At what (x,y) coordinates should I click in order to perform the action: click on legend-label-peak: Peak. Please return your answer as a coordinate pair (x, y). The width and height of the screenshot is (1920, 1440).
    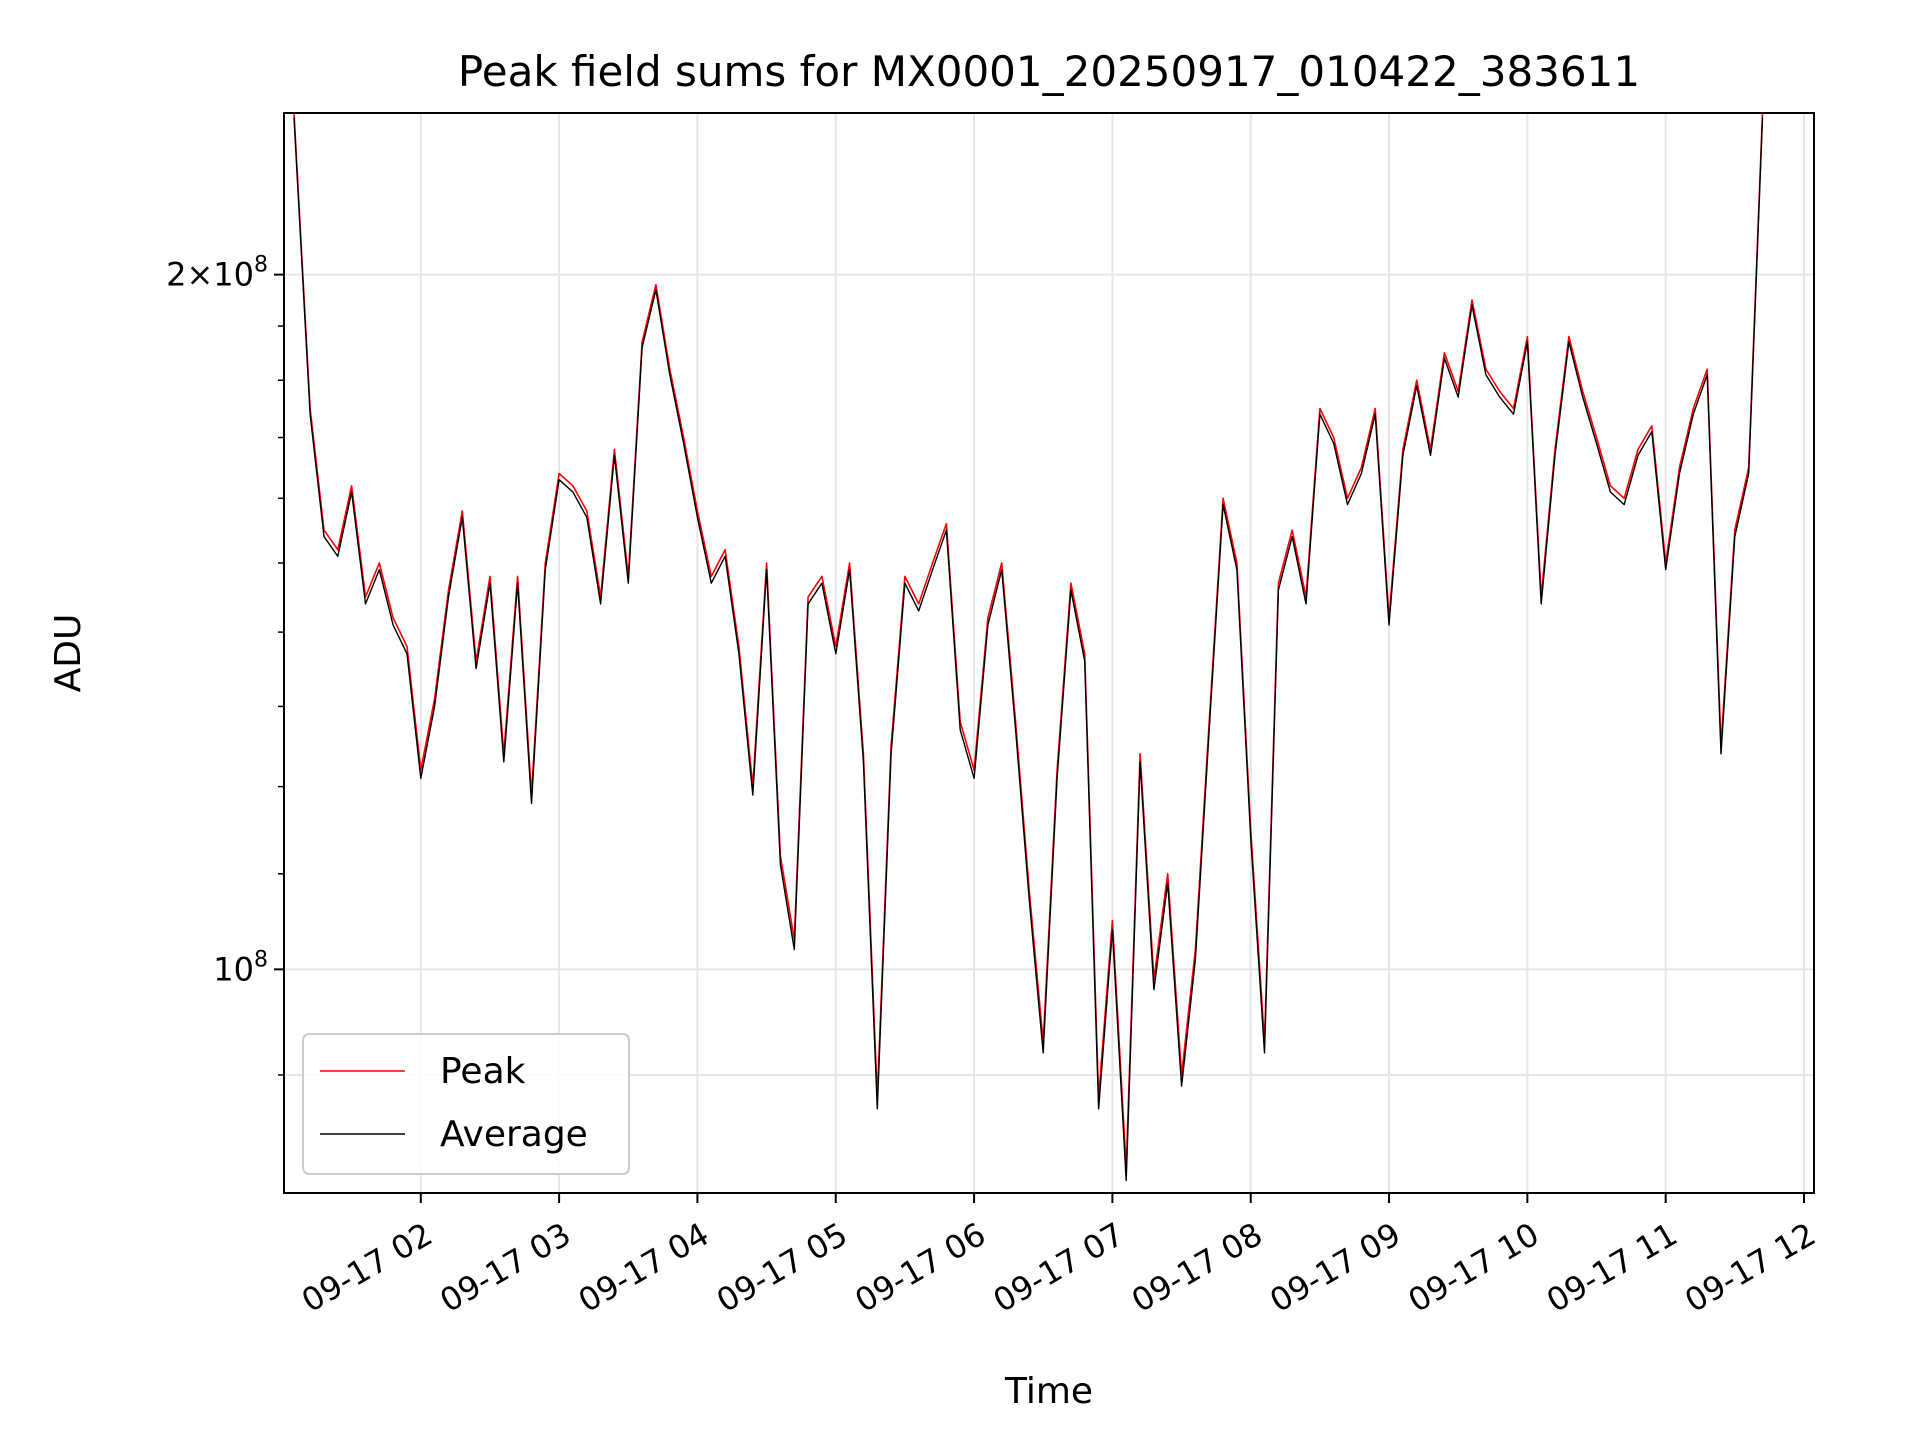
    Looking at the image, I should click on (483, 1071).